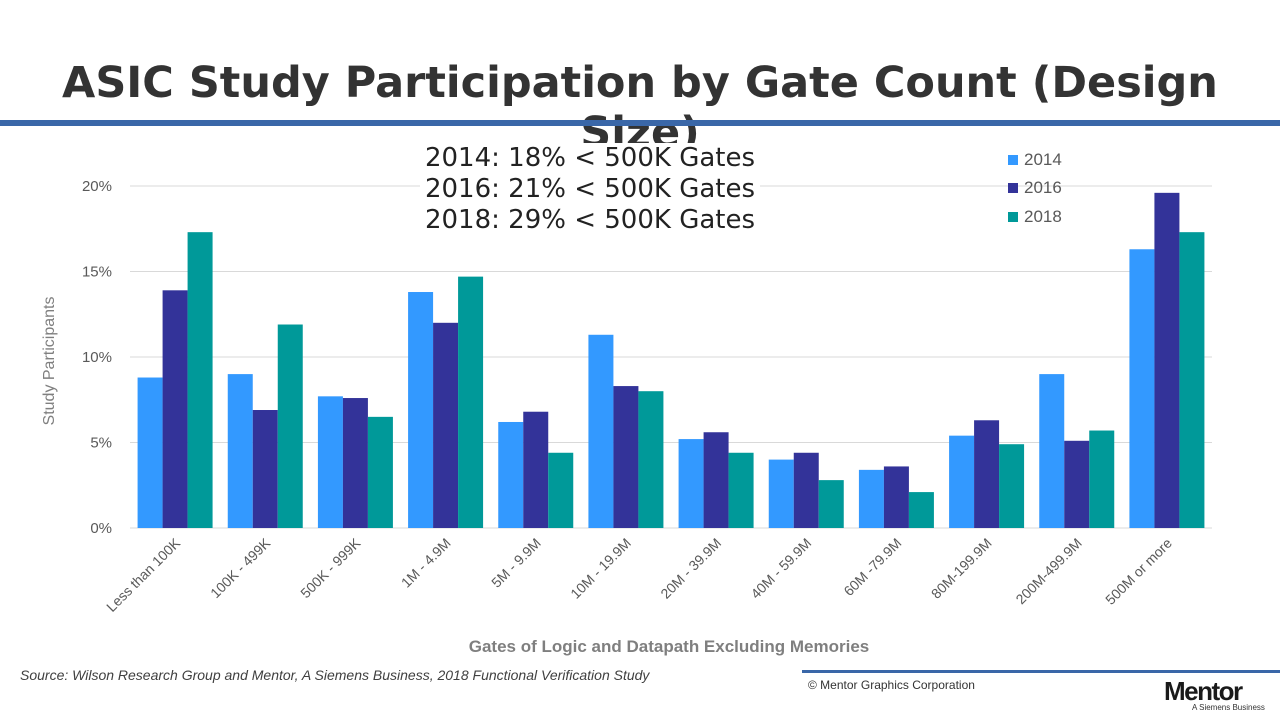 The height and width of the screenshot is (720, 1280). What do you see at coordinates (891, 685) in the screenshot?
I see `copyright-text: © Mentor Graphics Corporation` at bounding box center [891, 685].